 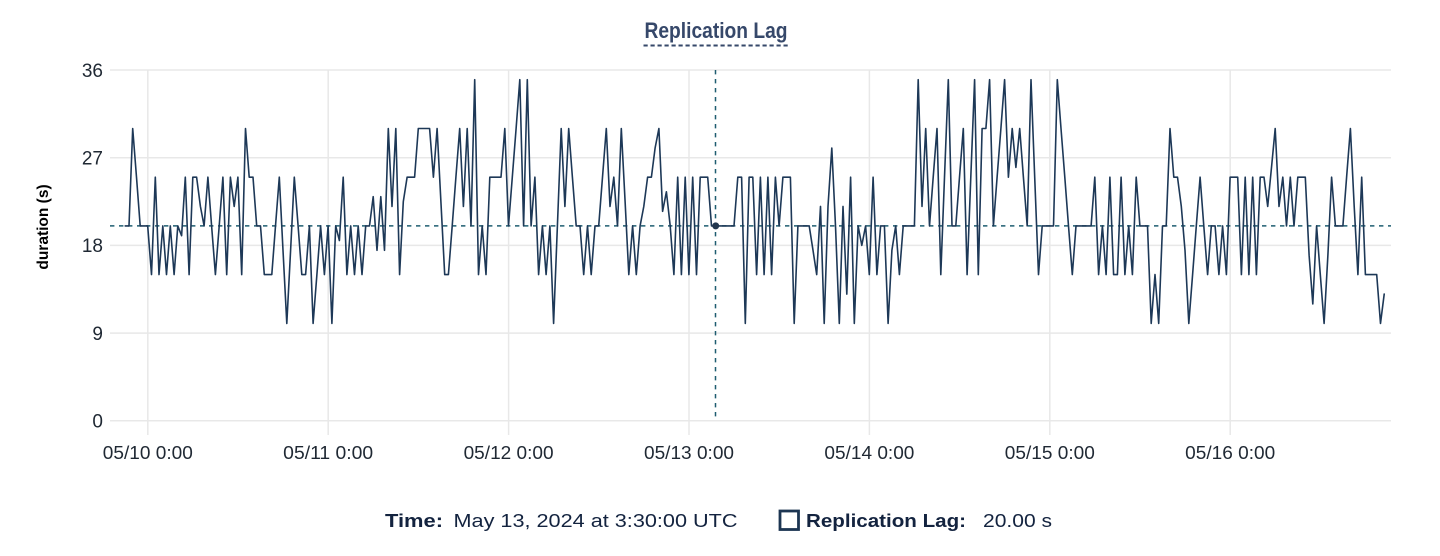 What do you see at coordinates (689, 453) in the screenshot?
I see `svg-text: 05/13 0:00` at bounding box center [689, 453].